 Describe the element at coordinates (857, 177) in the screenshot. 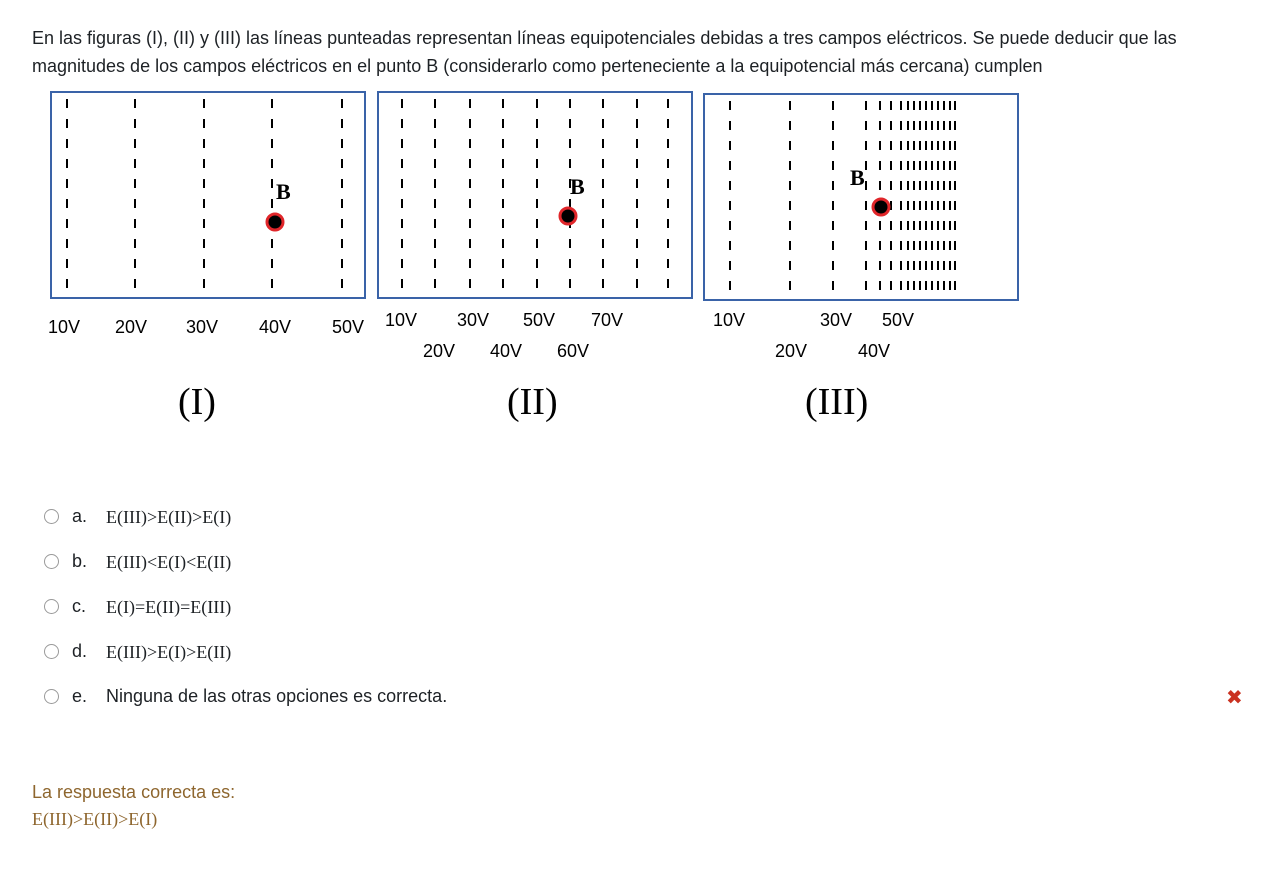

I see `point-b-label-3: B` at that location.